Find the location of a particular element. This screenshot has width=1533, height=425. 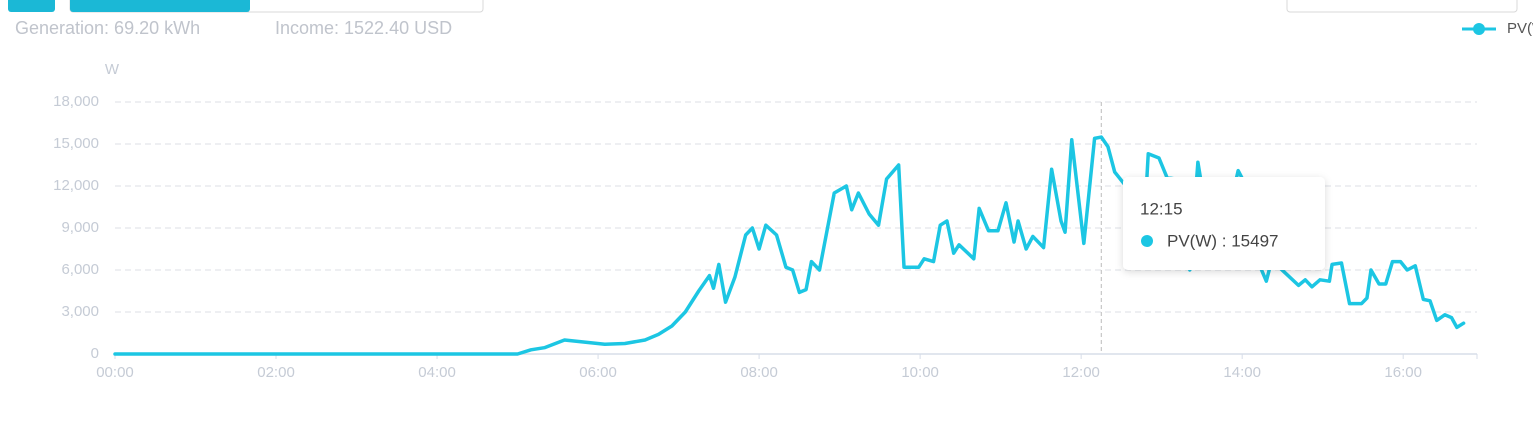

x-tick-label: 06:00 is located at coordinates (598, 372).